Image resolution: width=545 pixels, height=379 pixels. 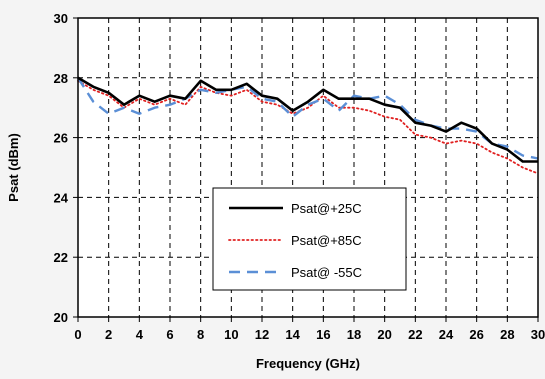 What do you see at coordinates (446, 334) in the screenshot?
I see `x-tick-label: 24` at bounding box center [446, 334].